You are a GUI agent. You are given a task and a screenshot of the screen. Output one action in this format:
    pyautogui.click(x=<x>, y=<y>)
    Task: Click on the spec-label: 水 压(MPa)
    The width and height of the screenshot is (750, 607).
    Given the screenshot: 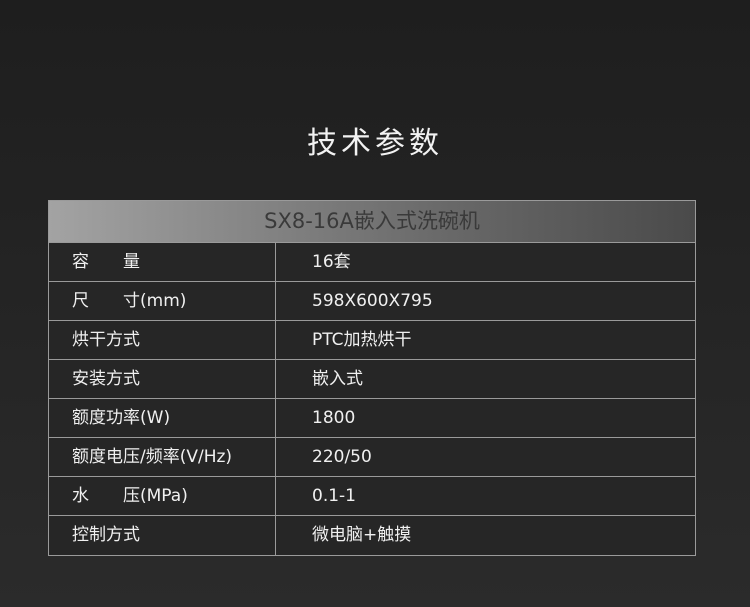 What is the action you would take?
    pyautogui.click(x=162, y=496)
    